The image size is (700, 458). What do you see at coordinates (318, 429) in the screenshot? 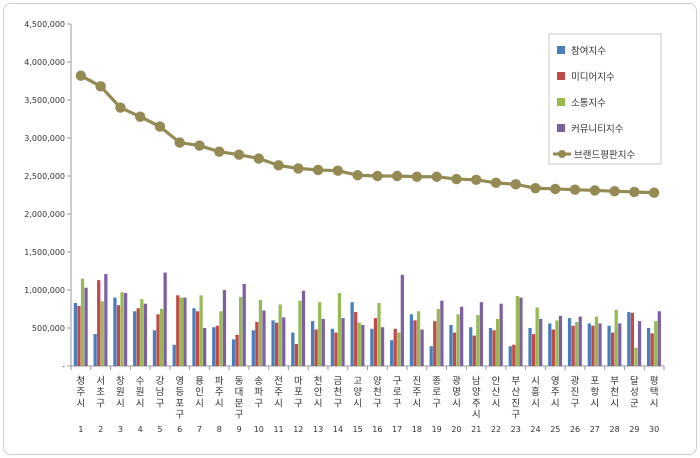
I see `rank-label: 13` at bounding box center [318, 429].